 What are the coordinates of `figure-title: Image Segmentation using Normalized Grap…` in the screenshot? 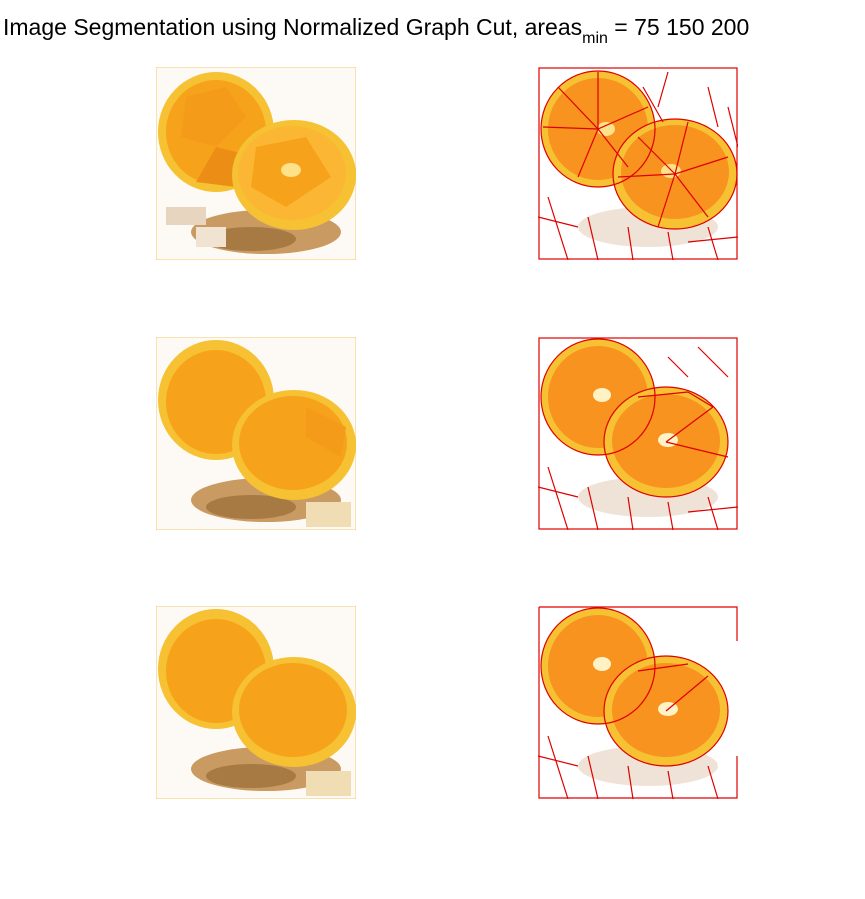 It's located at (376, 30).